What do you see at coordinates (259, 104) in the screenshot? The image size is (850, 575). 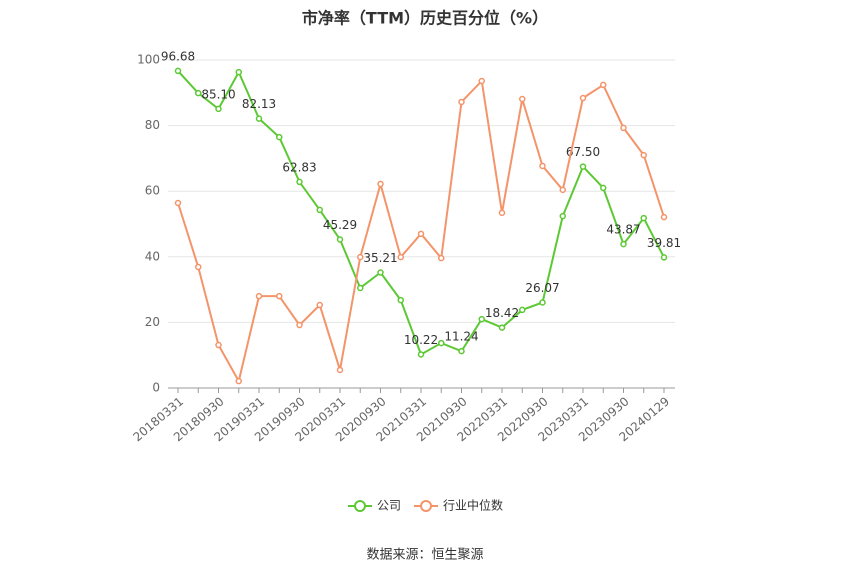 I see `data-label: 82.13` at bounding box center [259, 104].